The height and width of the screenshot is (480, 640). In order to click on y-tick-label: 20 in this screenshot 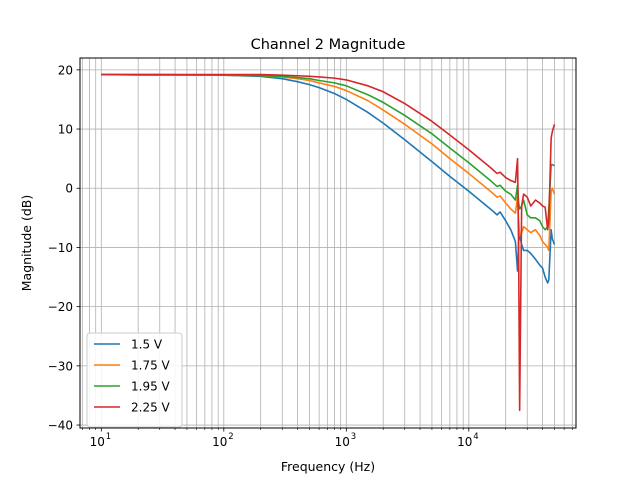, I will do `click(65, 70)`.